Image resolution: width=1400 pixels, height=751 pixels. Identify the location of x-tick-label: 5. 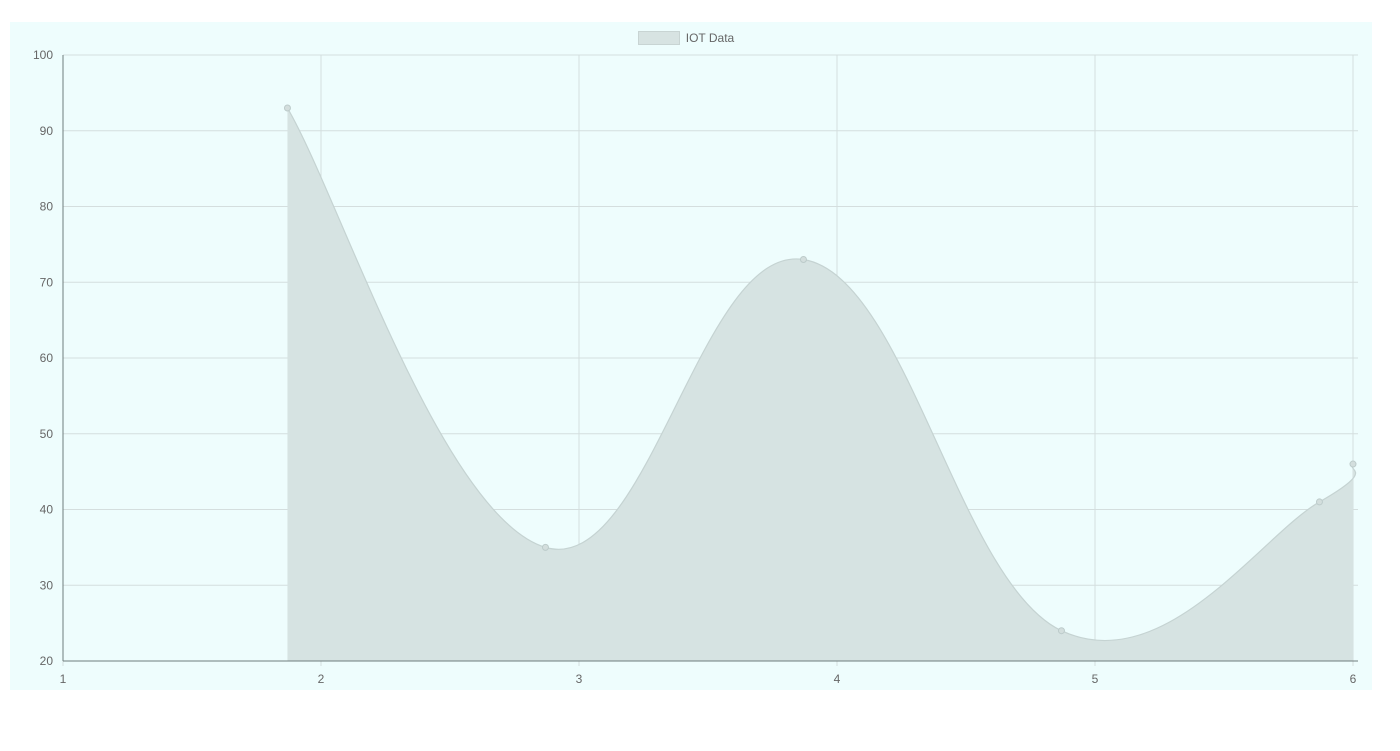
(1095, 679).